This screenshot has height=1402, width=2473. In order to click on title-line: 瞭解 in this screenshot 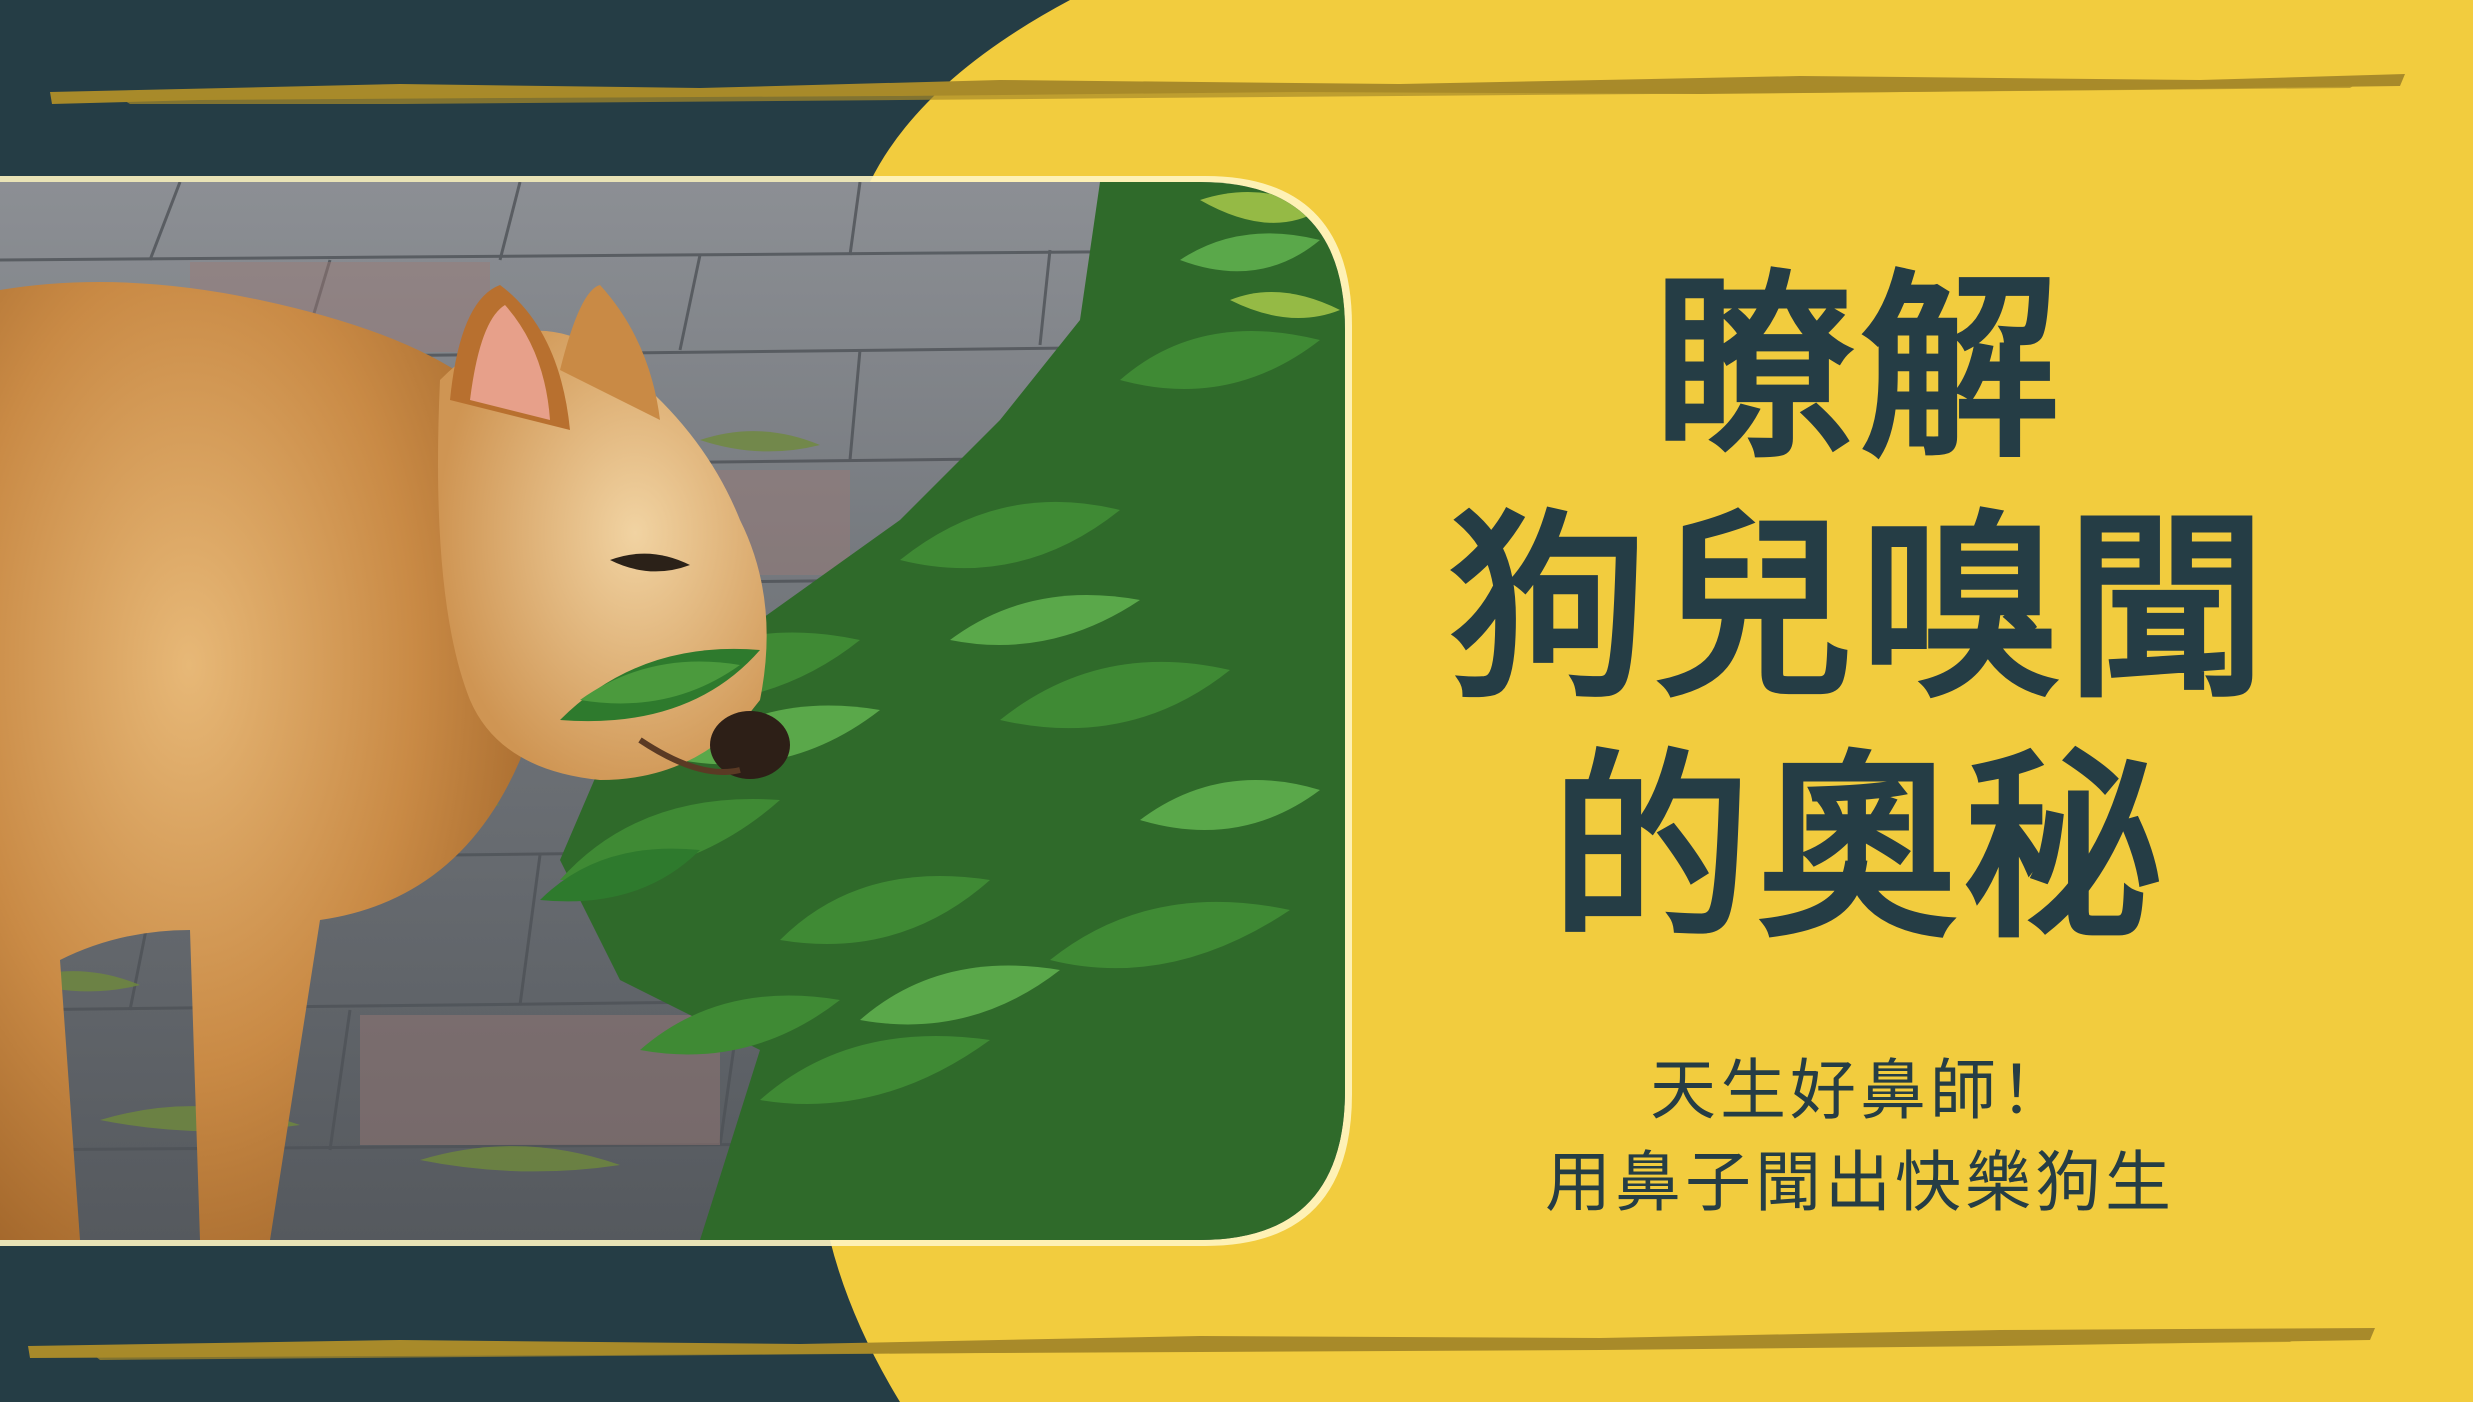, I will do `click(1859, 369)`.